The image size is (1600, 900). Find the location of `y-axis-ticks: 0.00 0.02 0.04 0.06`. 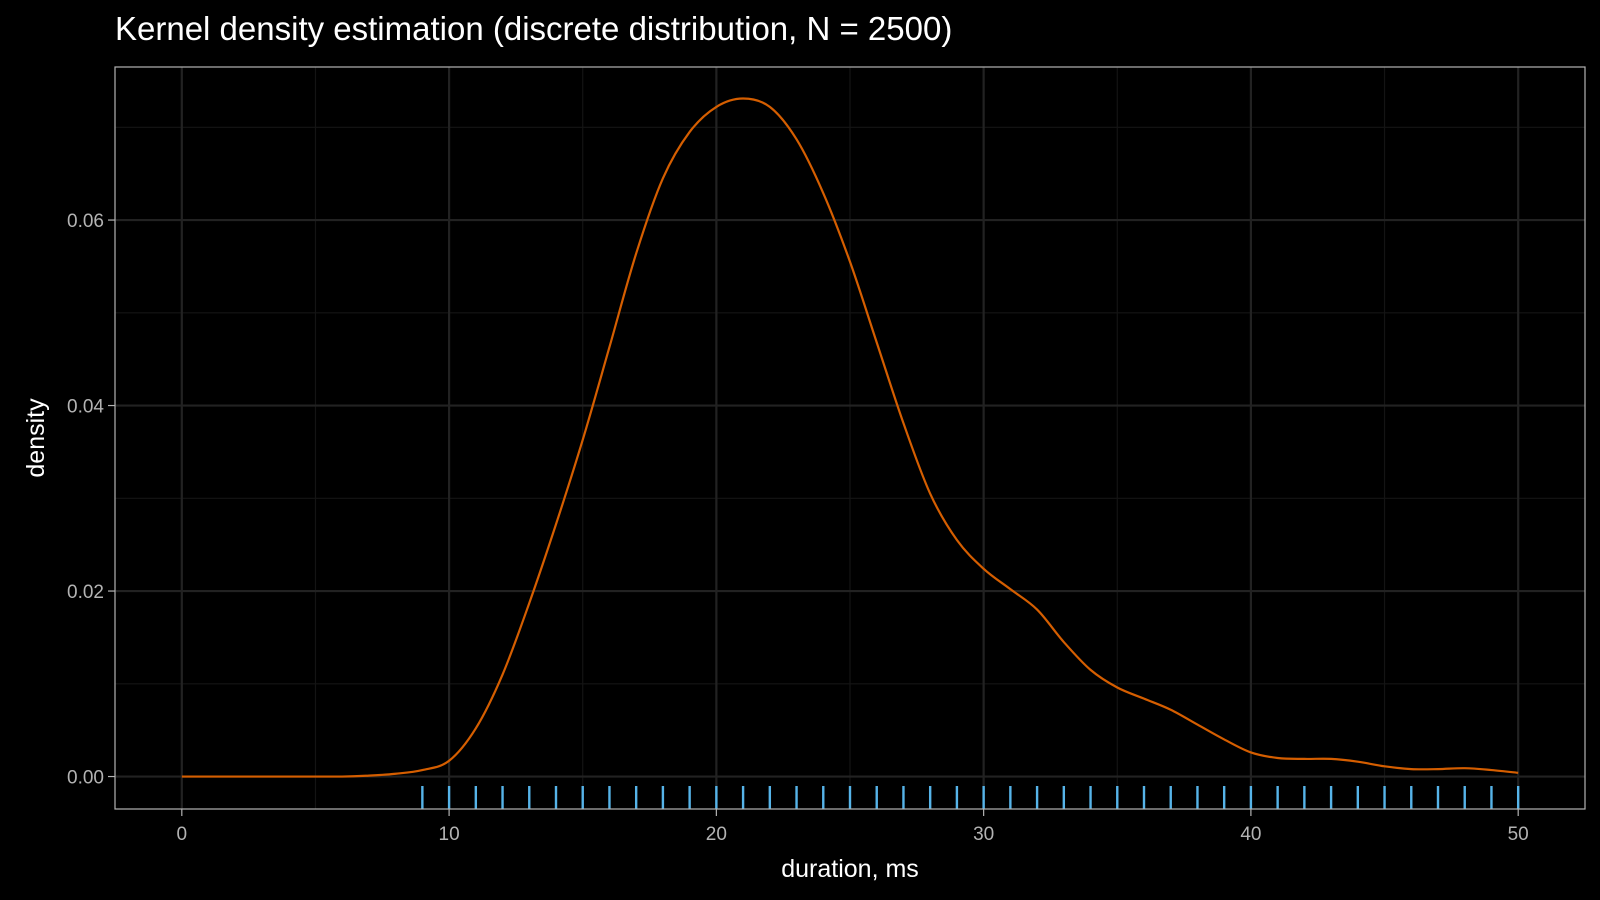

y-axis-ticks: 0.00 0.02 0.04 0.06 is located at coordinates (91, 500).